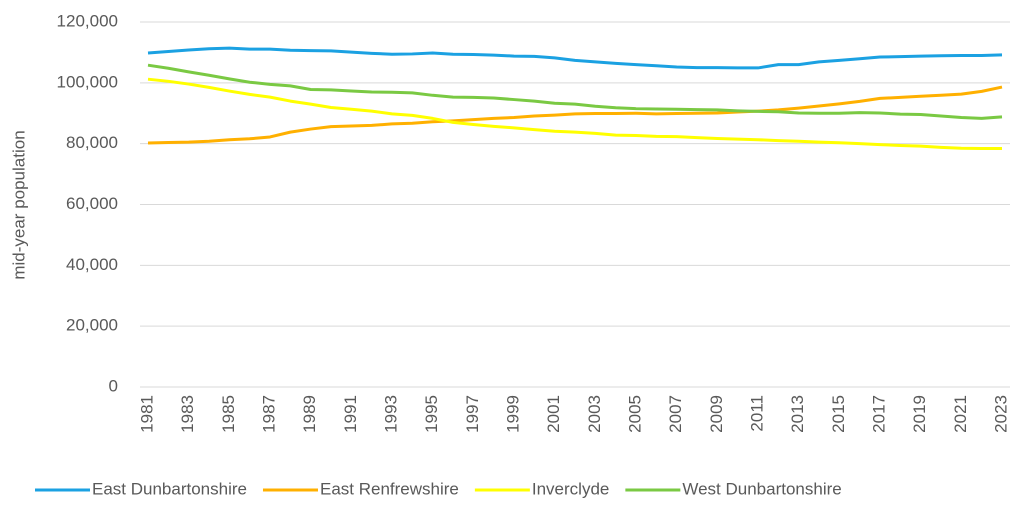 The width and height of the screenshot is (1012, 507). Describe the element at coordinates (390, 414) in the screenshot. I see `x-tick-label: 1993` at that location.